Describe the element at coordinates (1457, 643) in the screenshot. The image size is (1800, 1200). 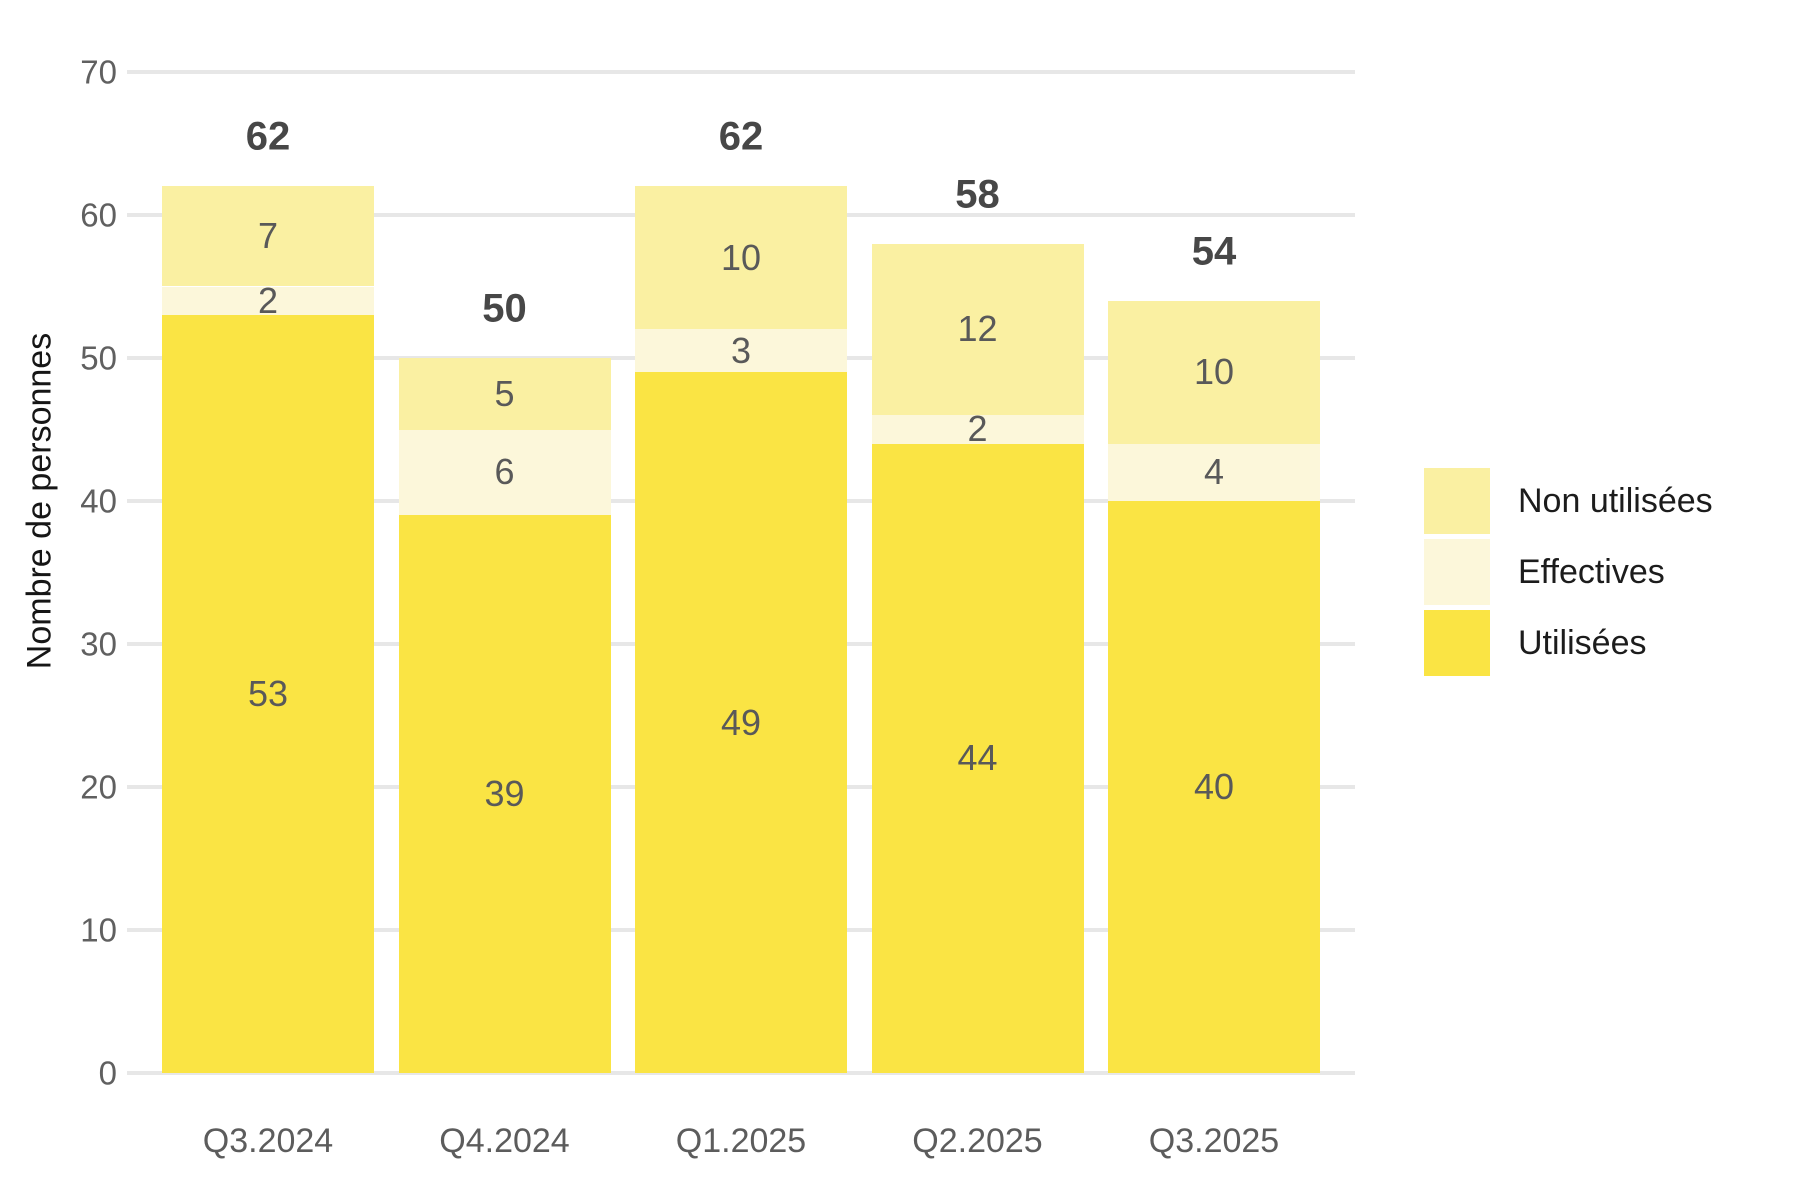
I see `legend-swatch-utilis-es` at that location.